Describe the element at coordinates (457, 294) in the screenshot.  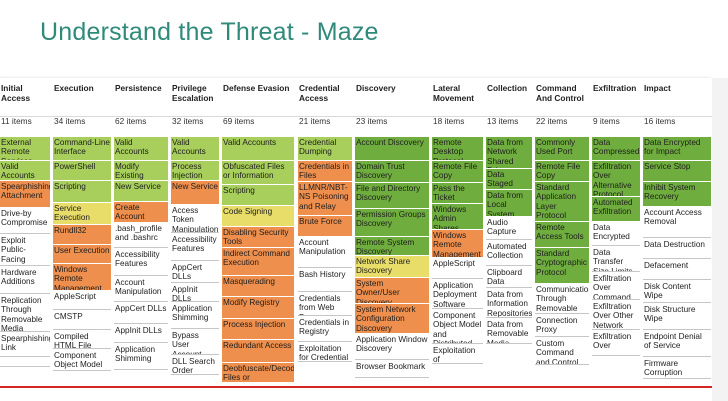
I see `technique-cell: Application Deployment Software` at that location.